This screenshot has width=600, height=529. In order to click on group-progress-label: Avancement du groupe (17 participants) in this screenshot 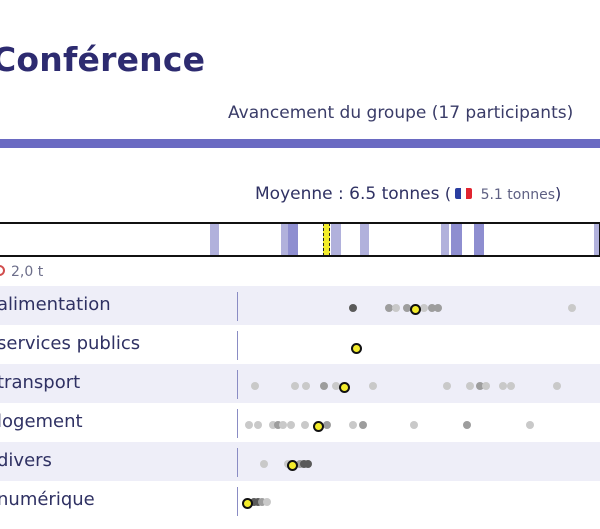, I will do `click(401, 113)`.